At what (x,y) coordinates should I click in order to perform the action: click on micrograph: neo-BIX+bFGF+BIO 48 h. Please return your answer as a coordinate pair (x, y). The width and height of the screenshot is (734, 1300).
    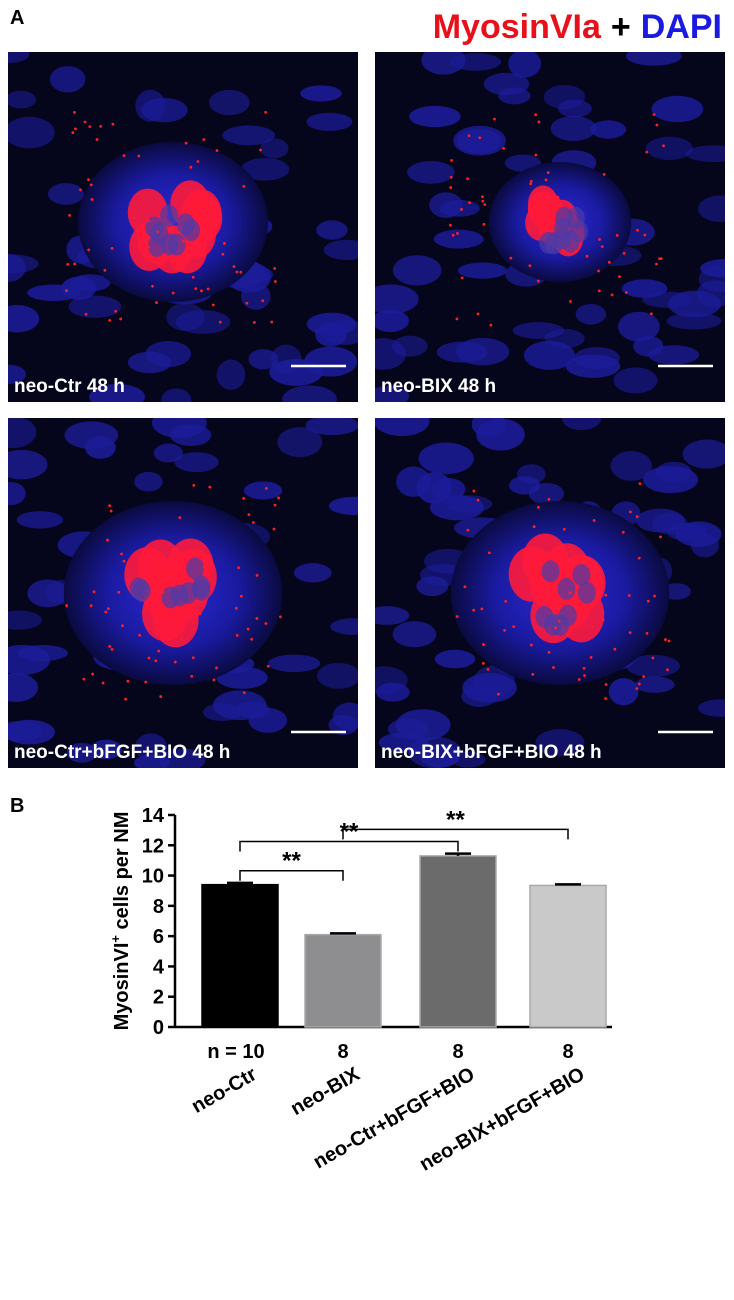
    Looking at the image, I should click on (550, 593).